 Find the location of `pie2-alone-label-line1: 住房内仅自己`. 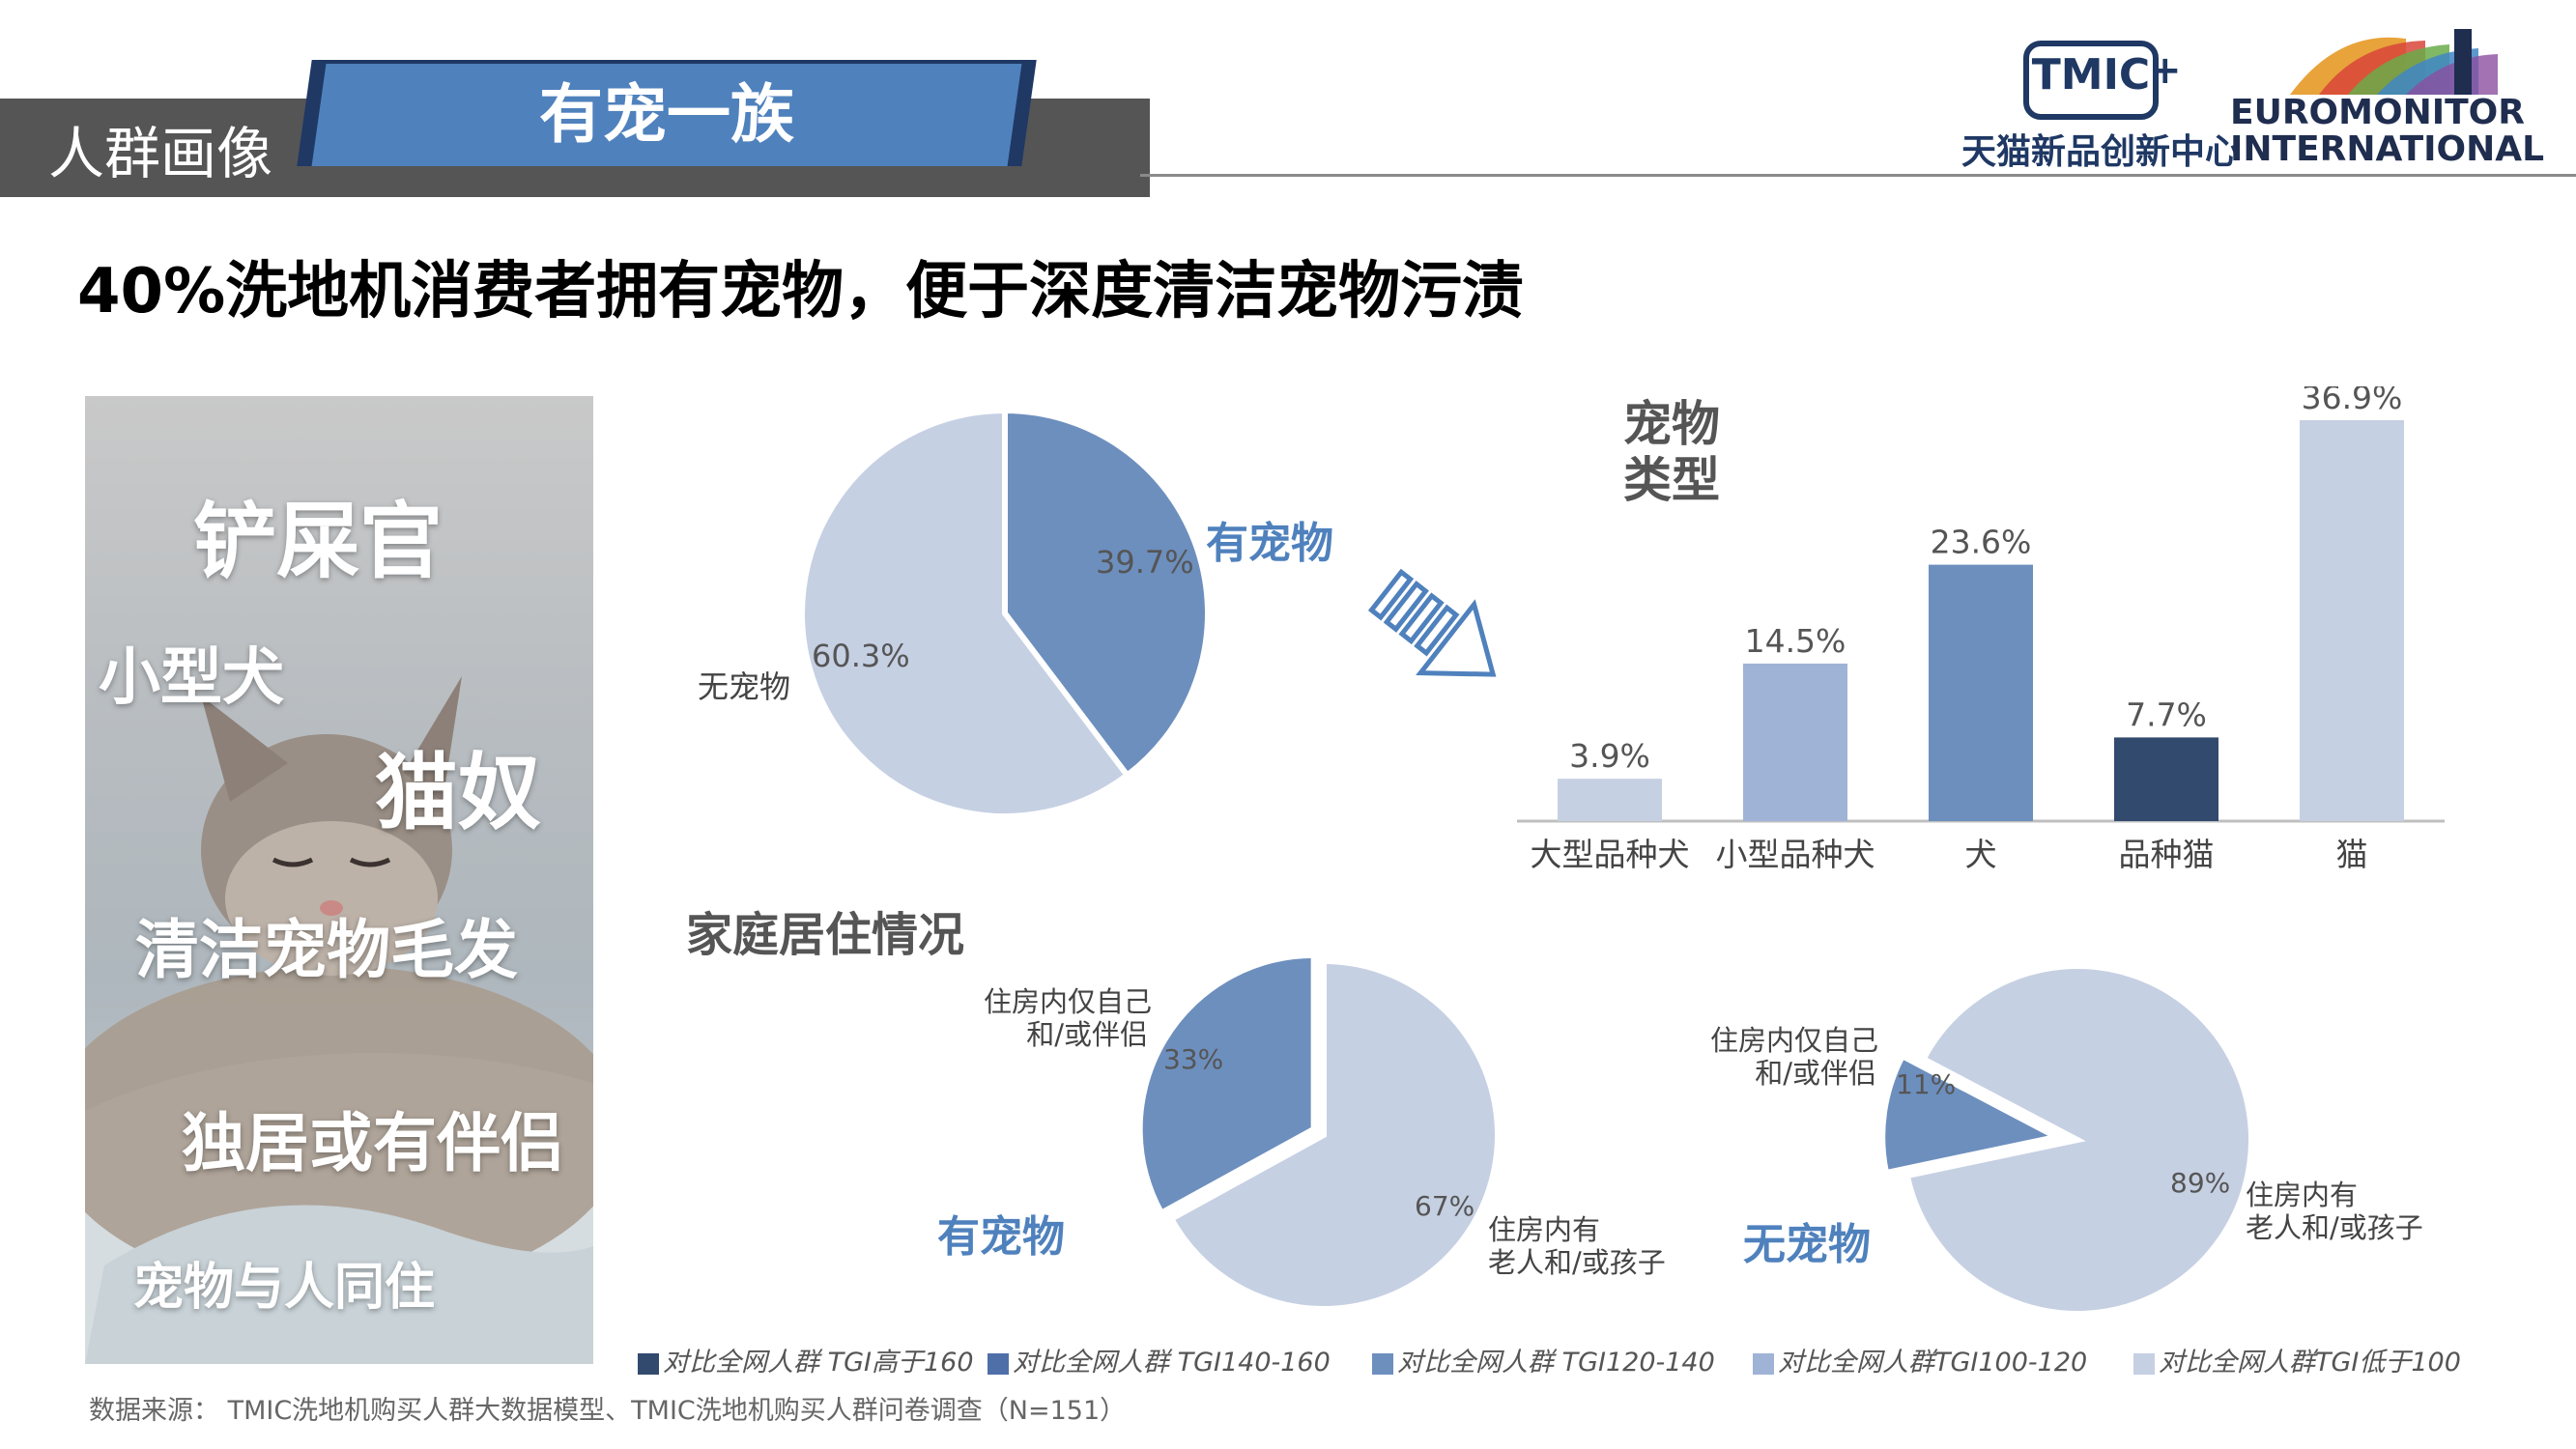

pie2-alone-label-line1: 住房内仅自己 is located at coordinates (1069, 1002).